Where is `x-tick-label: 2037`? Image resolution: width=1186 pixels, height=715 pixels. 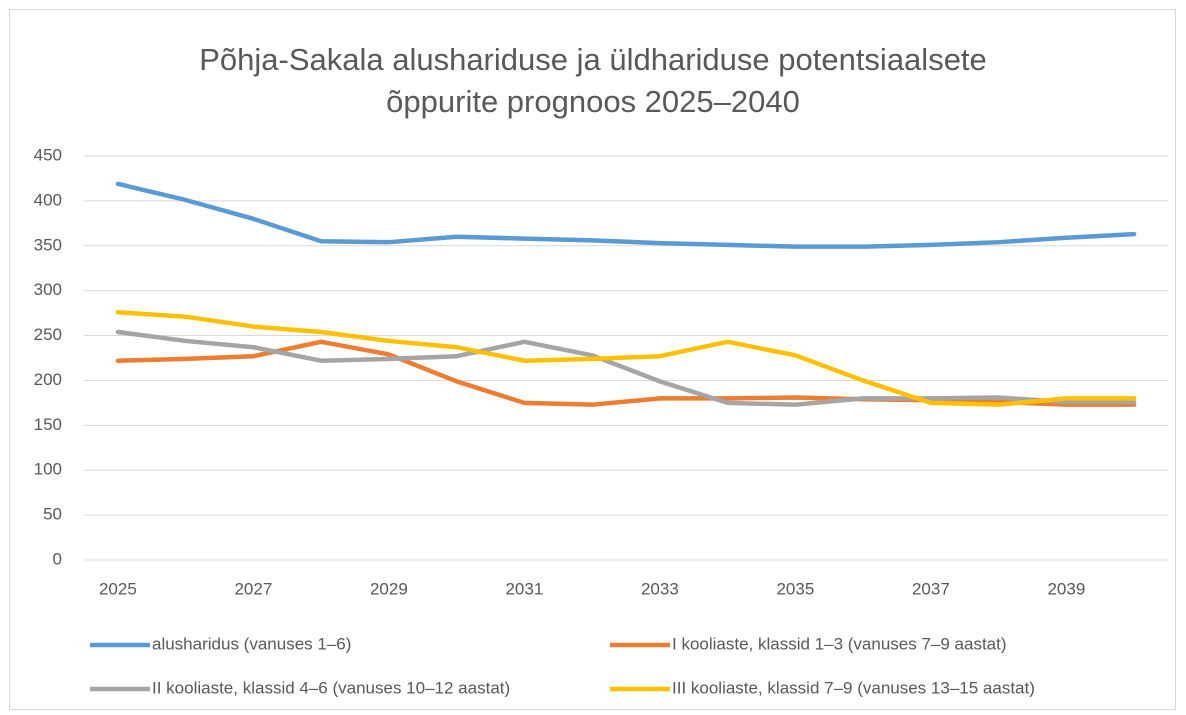 x-tick-label: 2037 is located at coordinates (931, 588).